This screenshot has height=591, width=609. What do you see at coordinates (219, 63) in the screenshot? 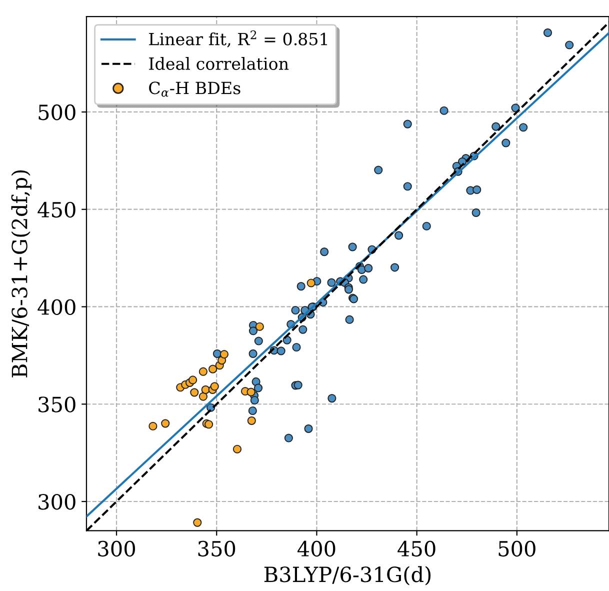
I see `legend-label: Ideal correlation` at bounding box center [219, 63].